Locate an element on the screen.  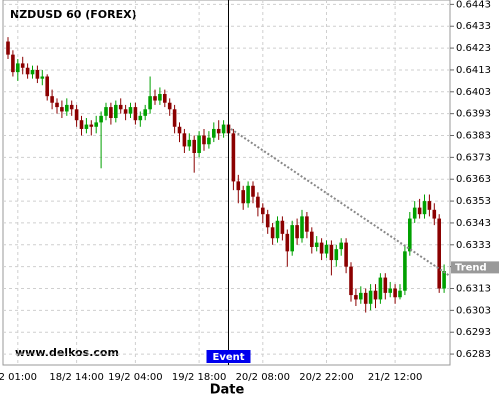
y-tick-label: 0.6433 is located at coordinates (473, 26).